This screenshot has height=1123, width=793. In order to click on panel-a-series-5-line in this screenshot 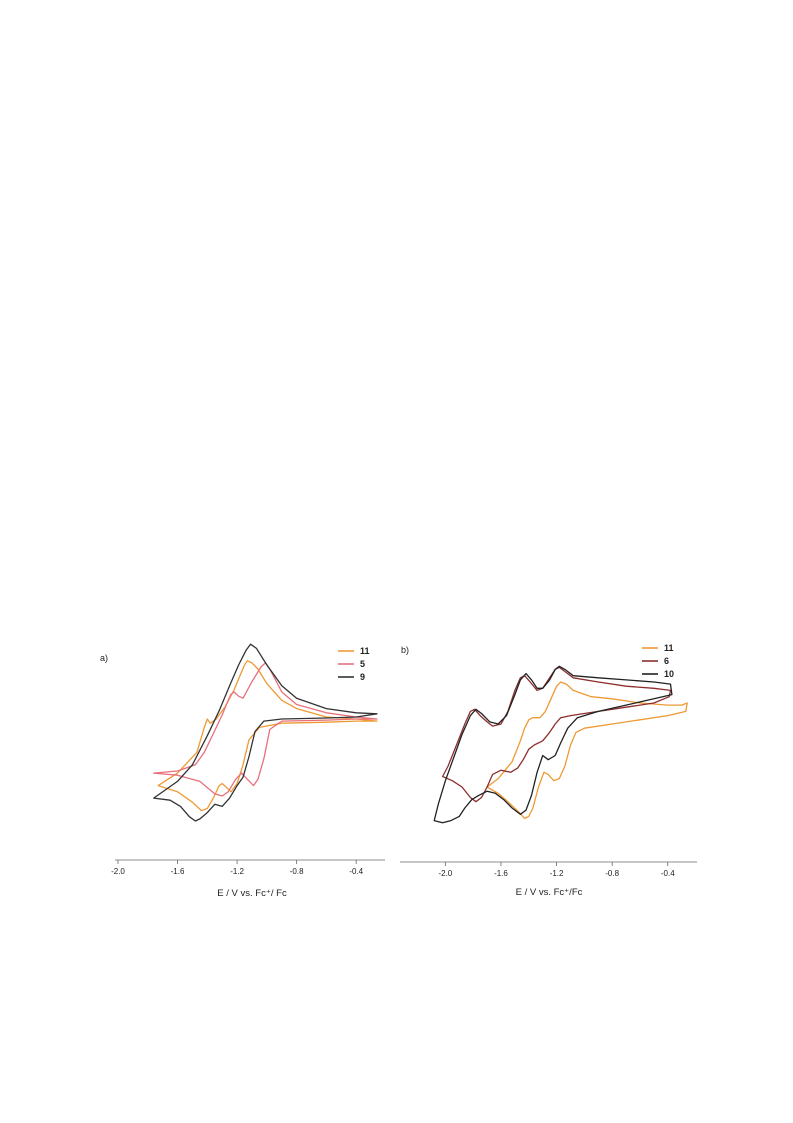, I will do `click(265, 729)`.